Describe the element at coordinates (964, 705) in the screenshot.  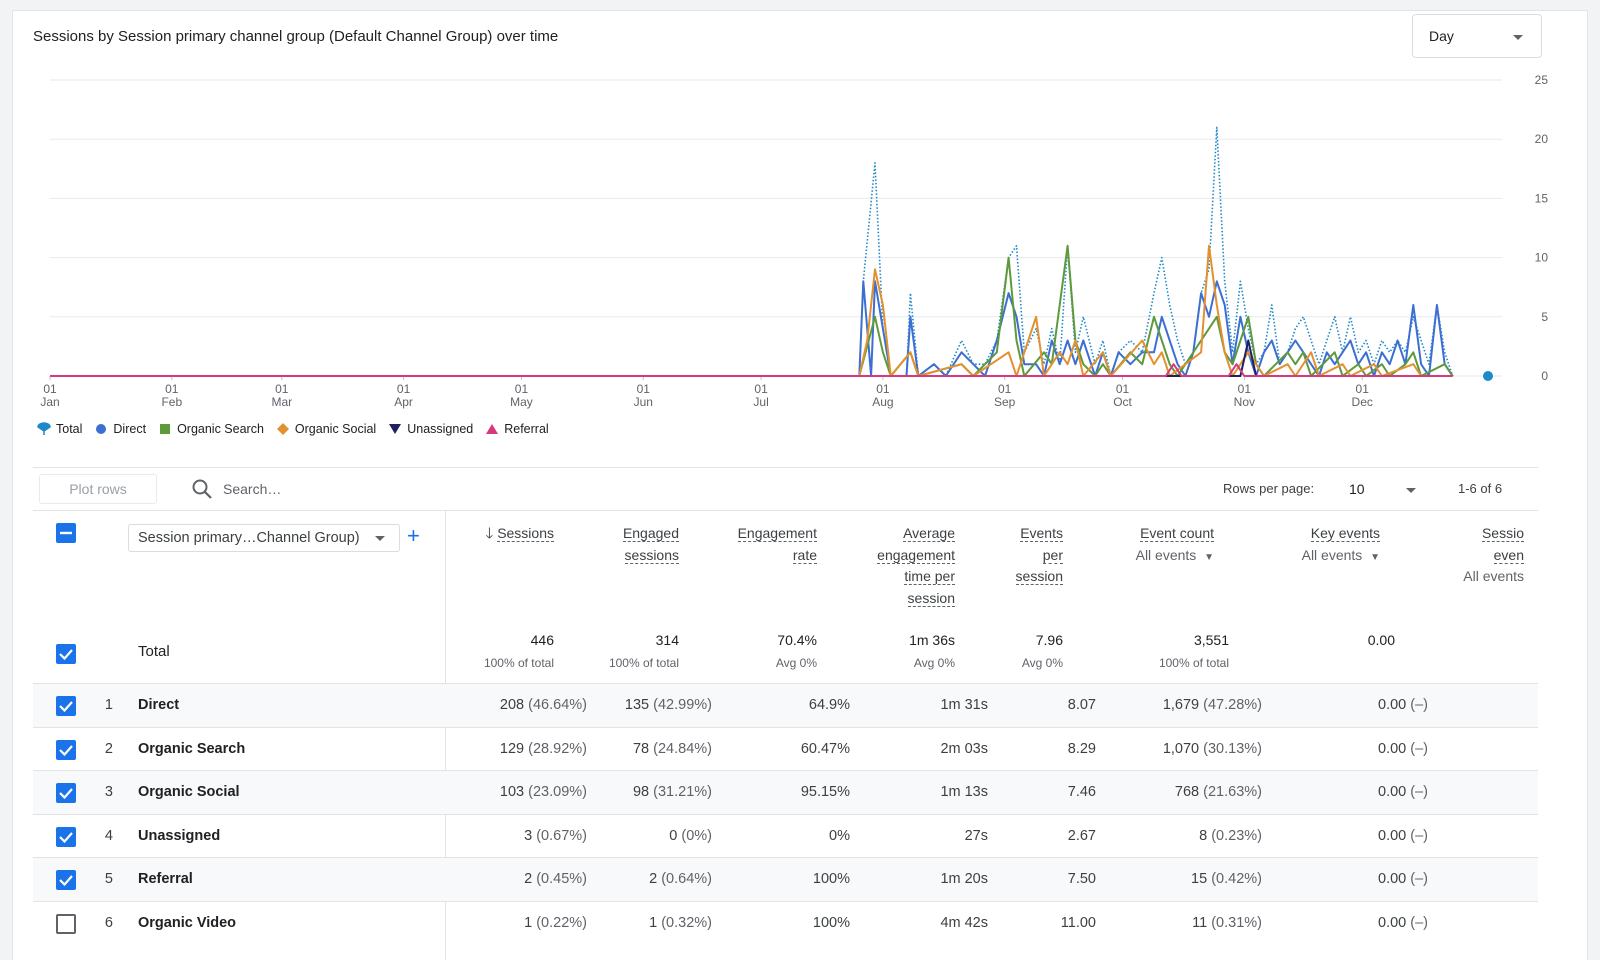
I see `cell-avgtime: 1m 31s` at that location.